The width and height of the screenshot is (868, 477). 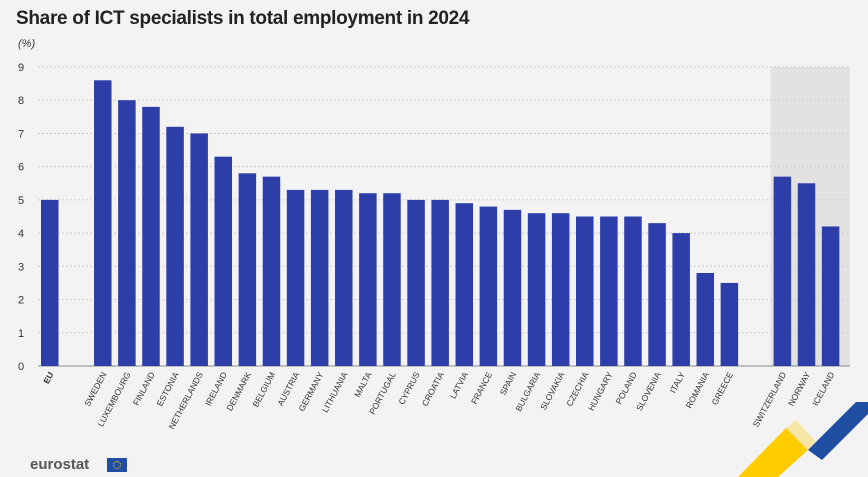 What do you see at coordinates (801, 435) in the screenshot?
I see `yellow-chevron-light` at bounding box center [801, 435].